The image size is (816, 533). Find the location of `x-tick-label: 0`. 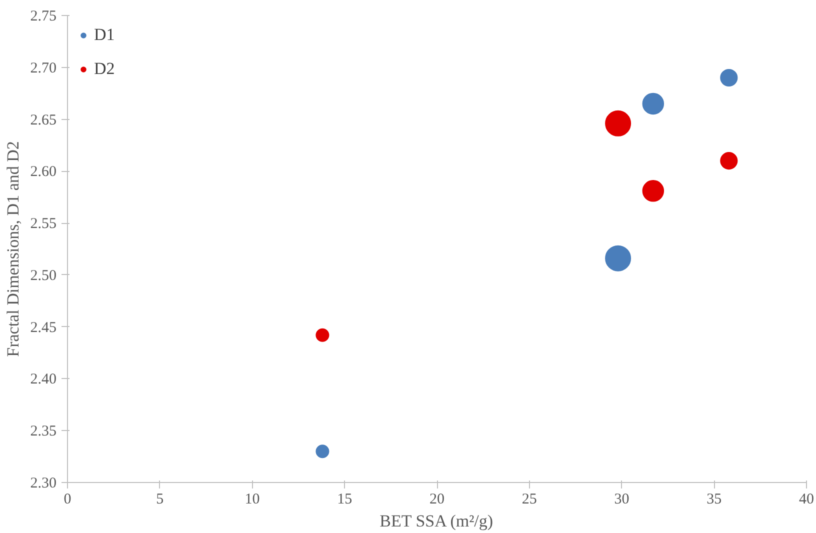

x-tick-label: 0 is located at coordinates (68, 500).